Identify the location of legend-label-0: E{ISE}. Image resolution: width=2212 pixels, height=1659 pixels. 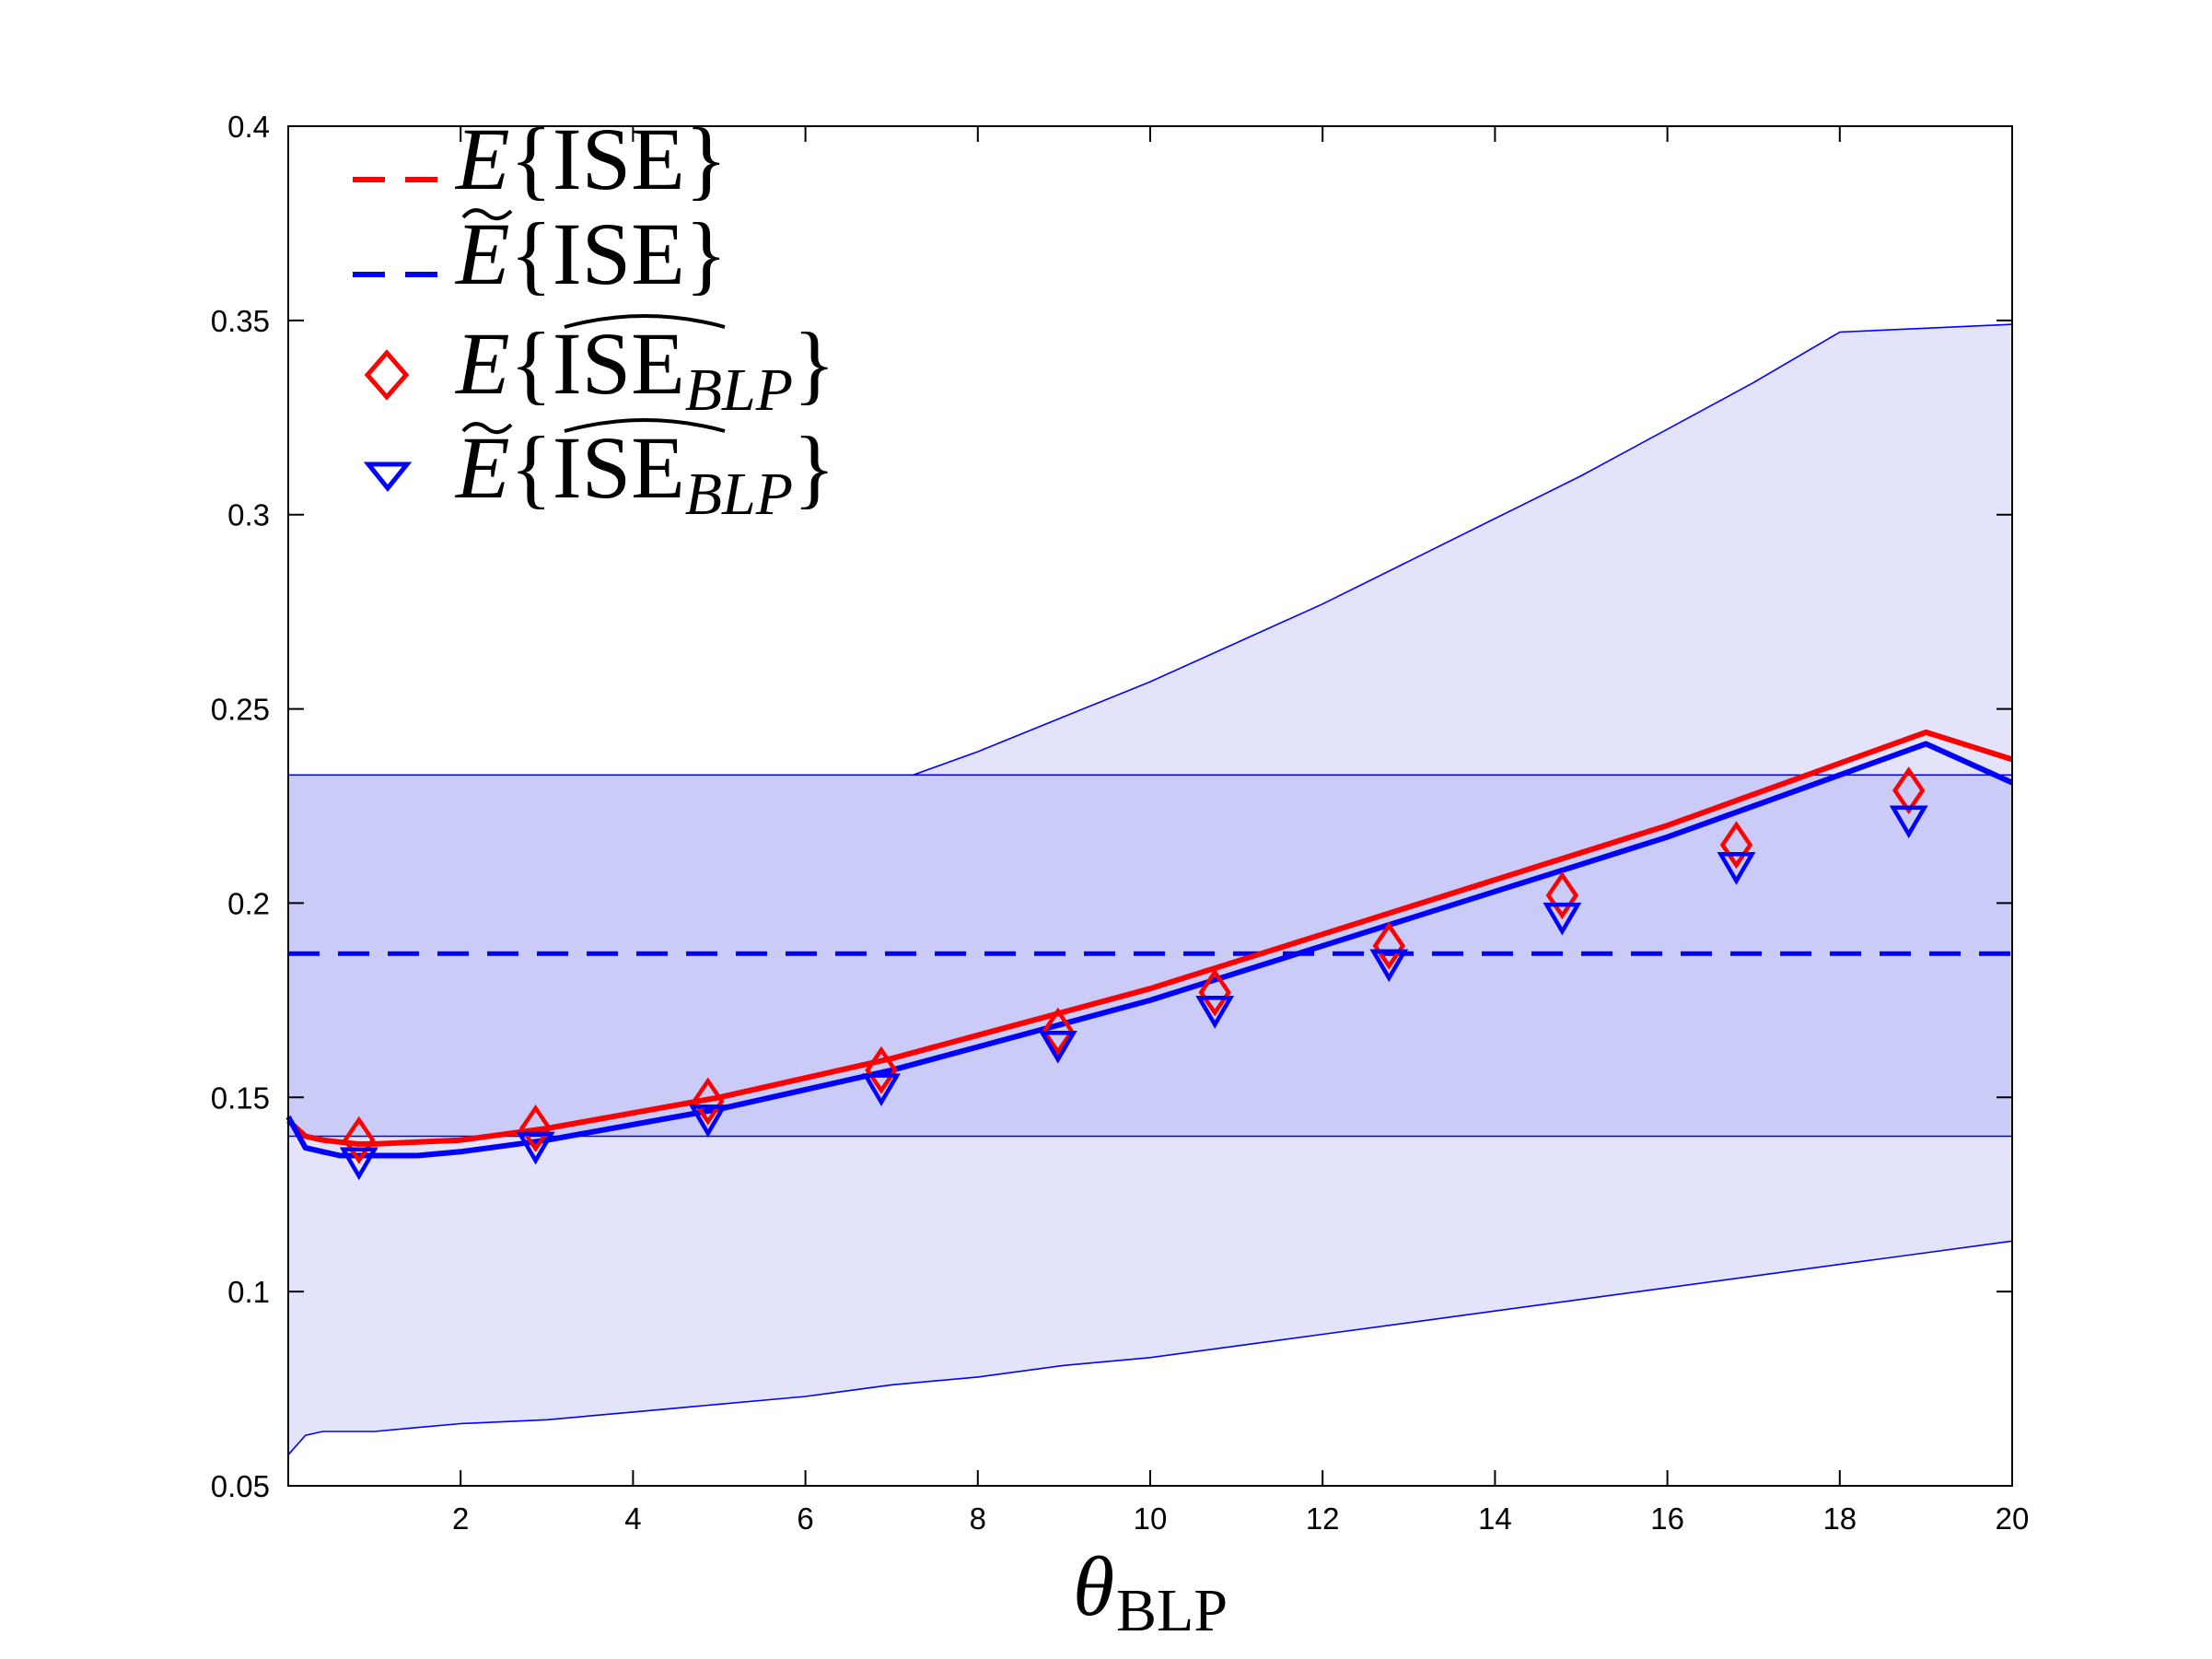
(591, 159).